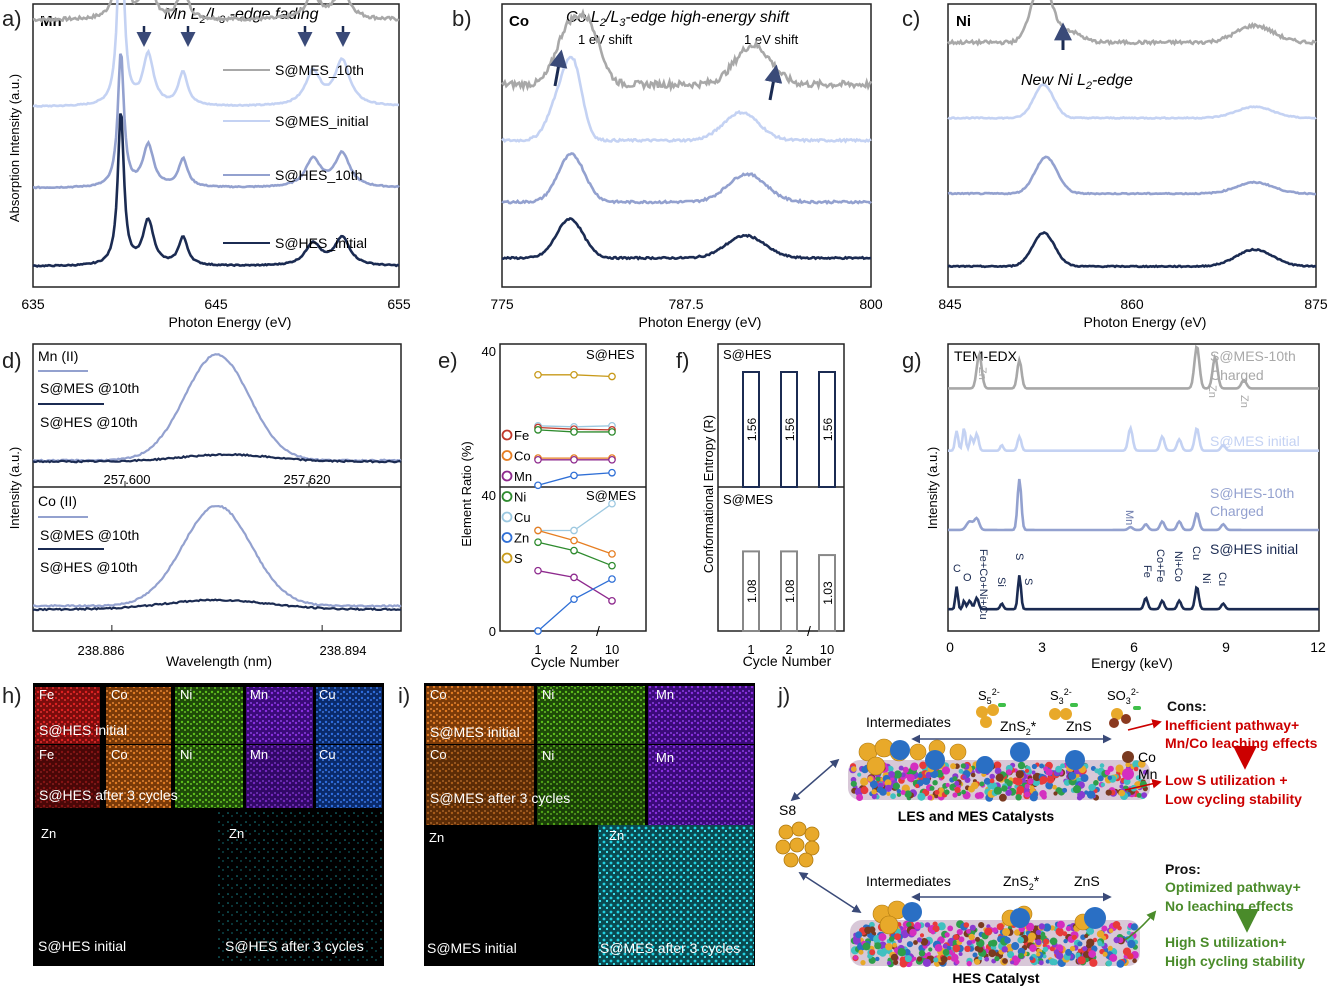  Describe the element at coordinates (1212, 391) in the screenshot. I see `pk-zn-2: Zn` at that location.